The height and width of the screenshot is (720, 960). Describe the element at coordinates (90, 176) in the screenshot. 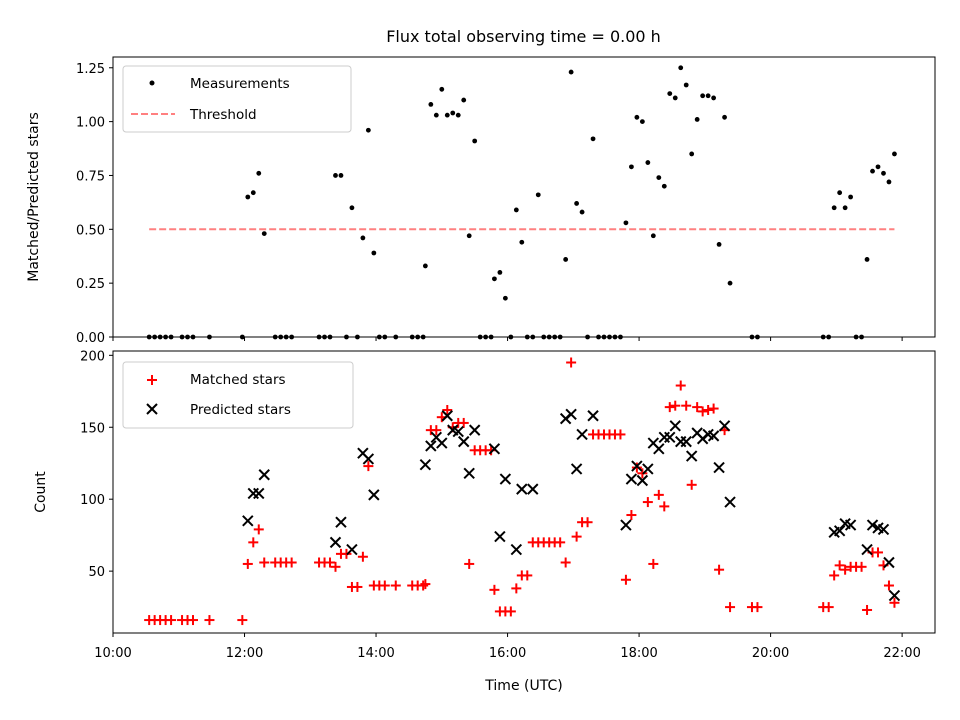

I see `top-y-tick-label: 0.75` at that location.